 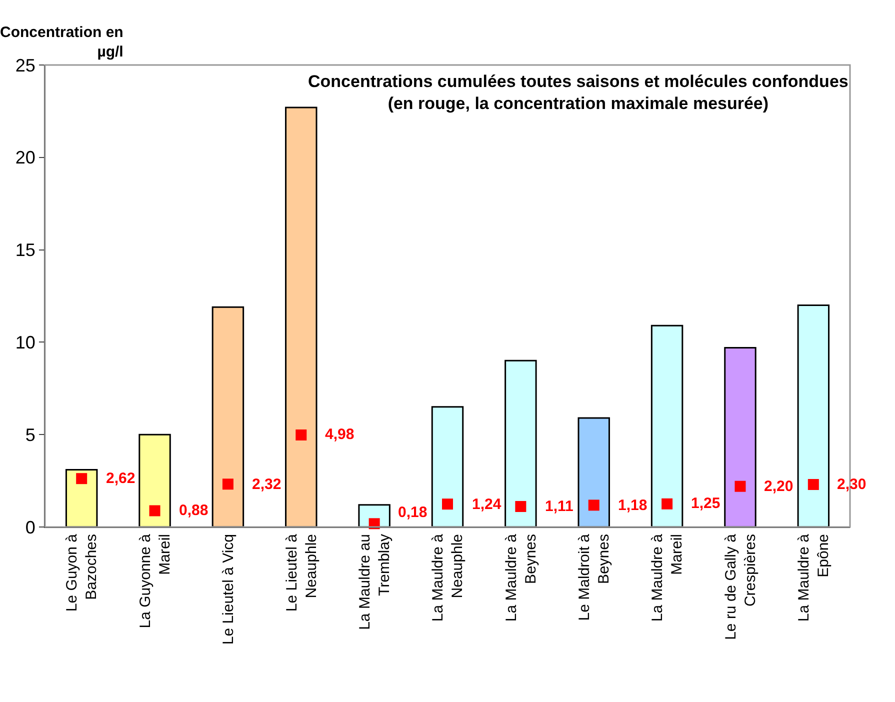 What do you see at coordinates (121, 478) in the screenshot?
I see `data-label: 2,62` at bounding box center [121, 478].